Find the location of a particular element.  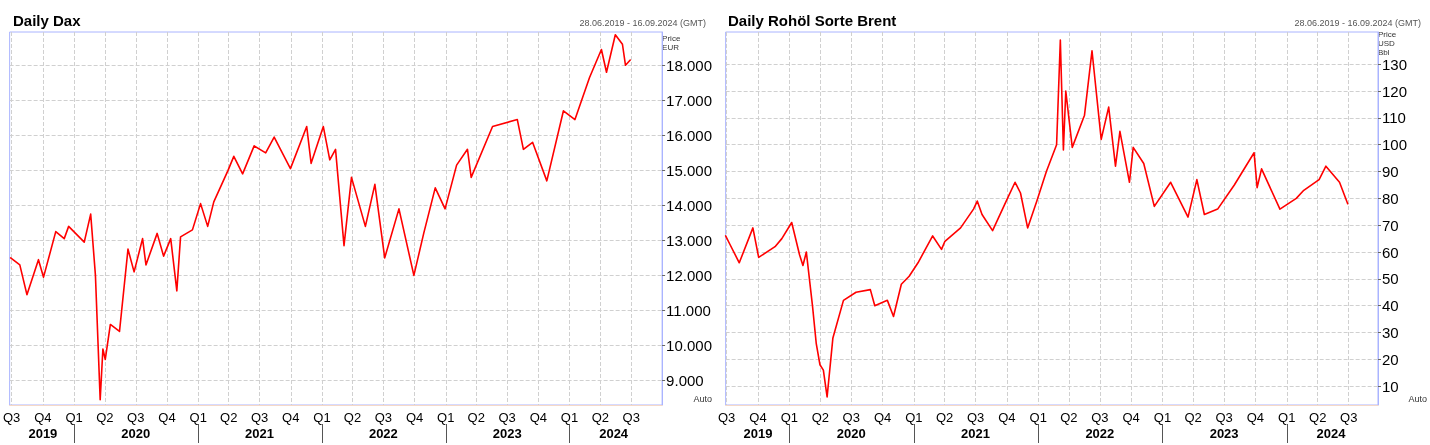

y-tick-label: 80 is located at coordinates (1390, 198).